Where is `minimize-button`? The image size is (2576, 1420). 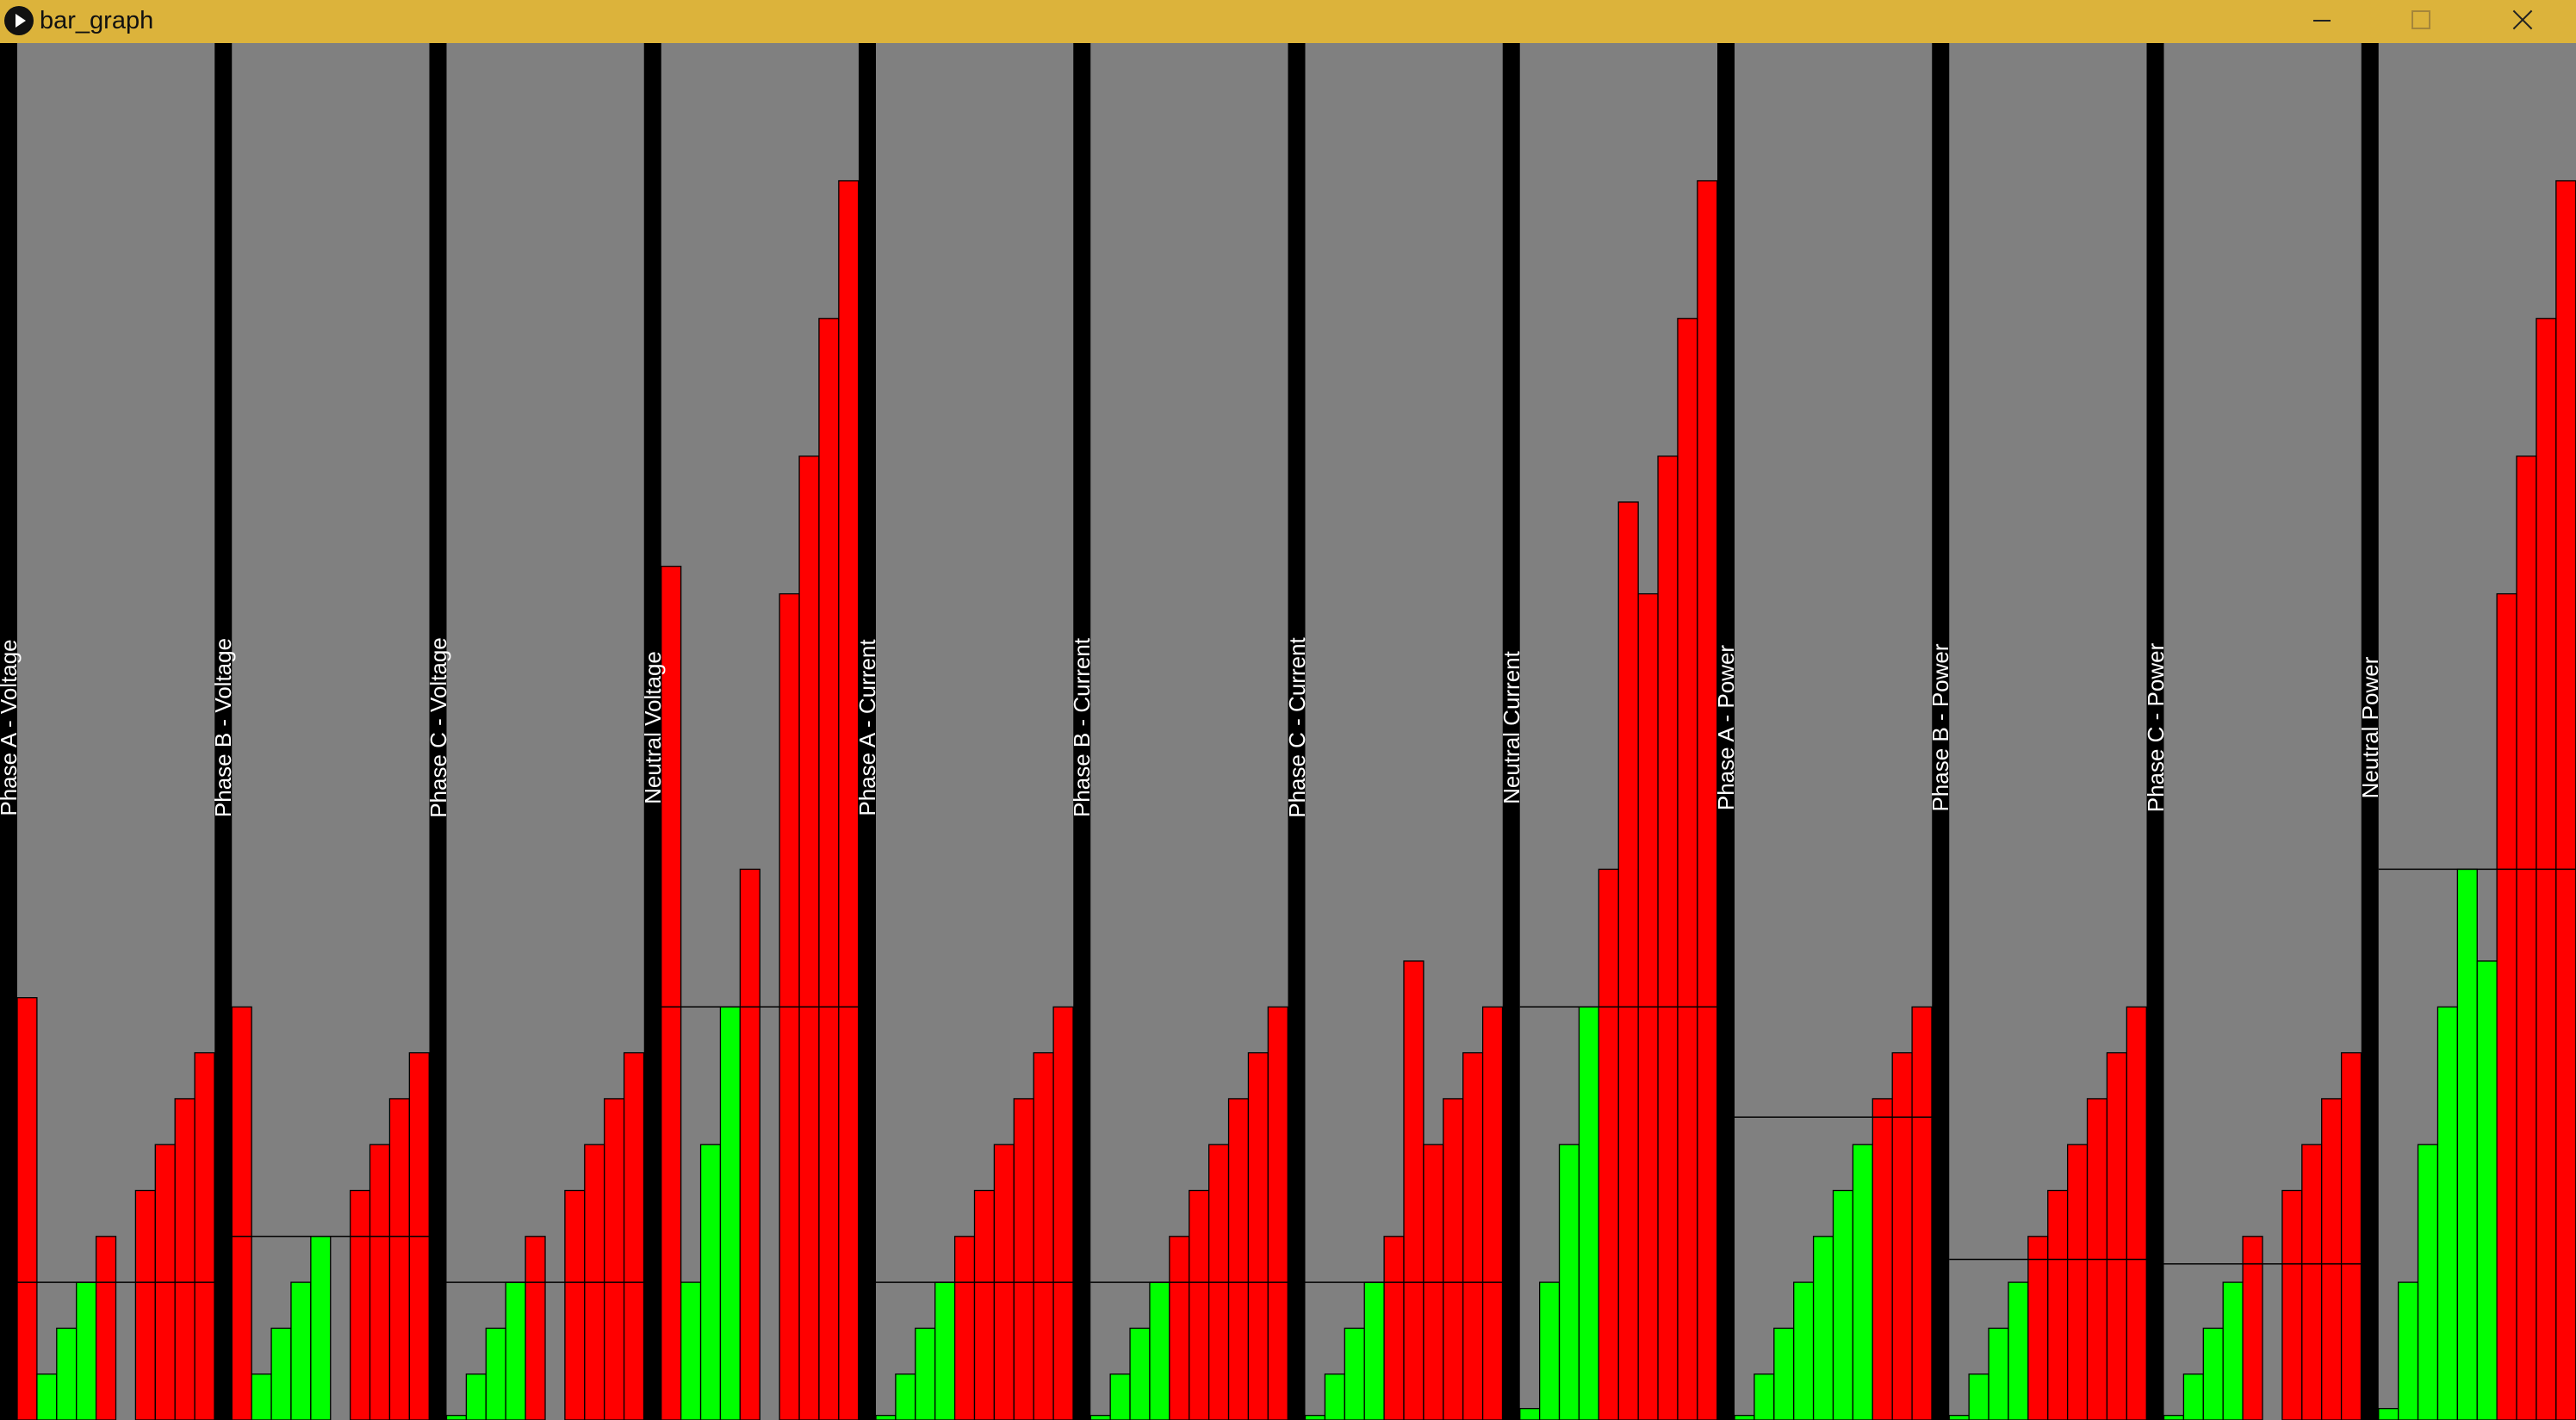
minimize-button is located at coordinates (2321, 21).